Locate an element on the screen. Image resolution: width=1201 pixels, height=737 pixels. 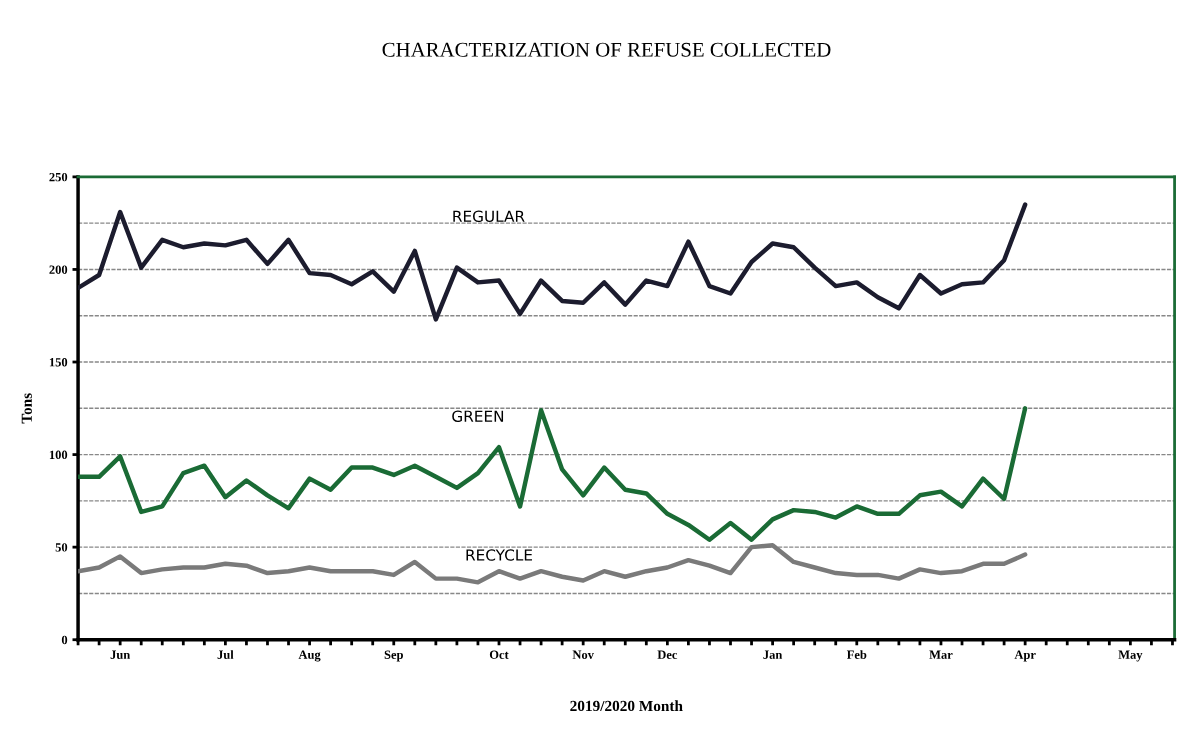
x-tick-label: Jul is located at coordinates (225, 654).